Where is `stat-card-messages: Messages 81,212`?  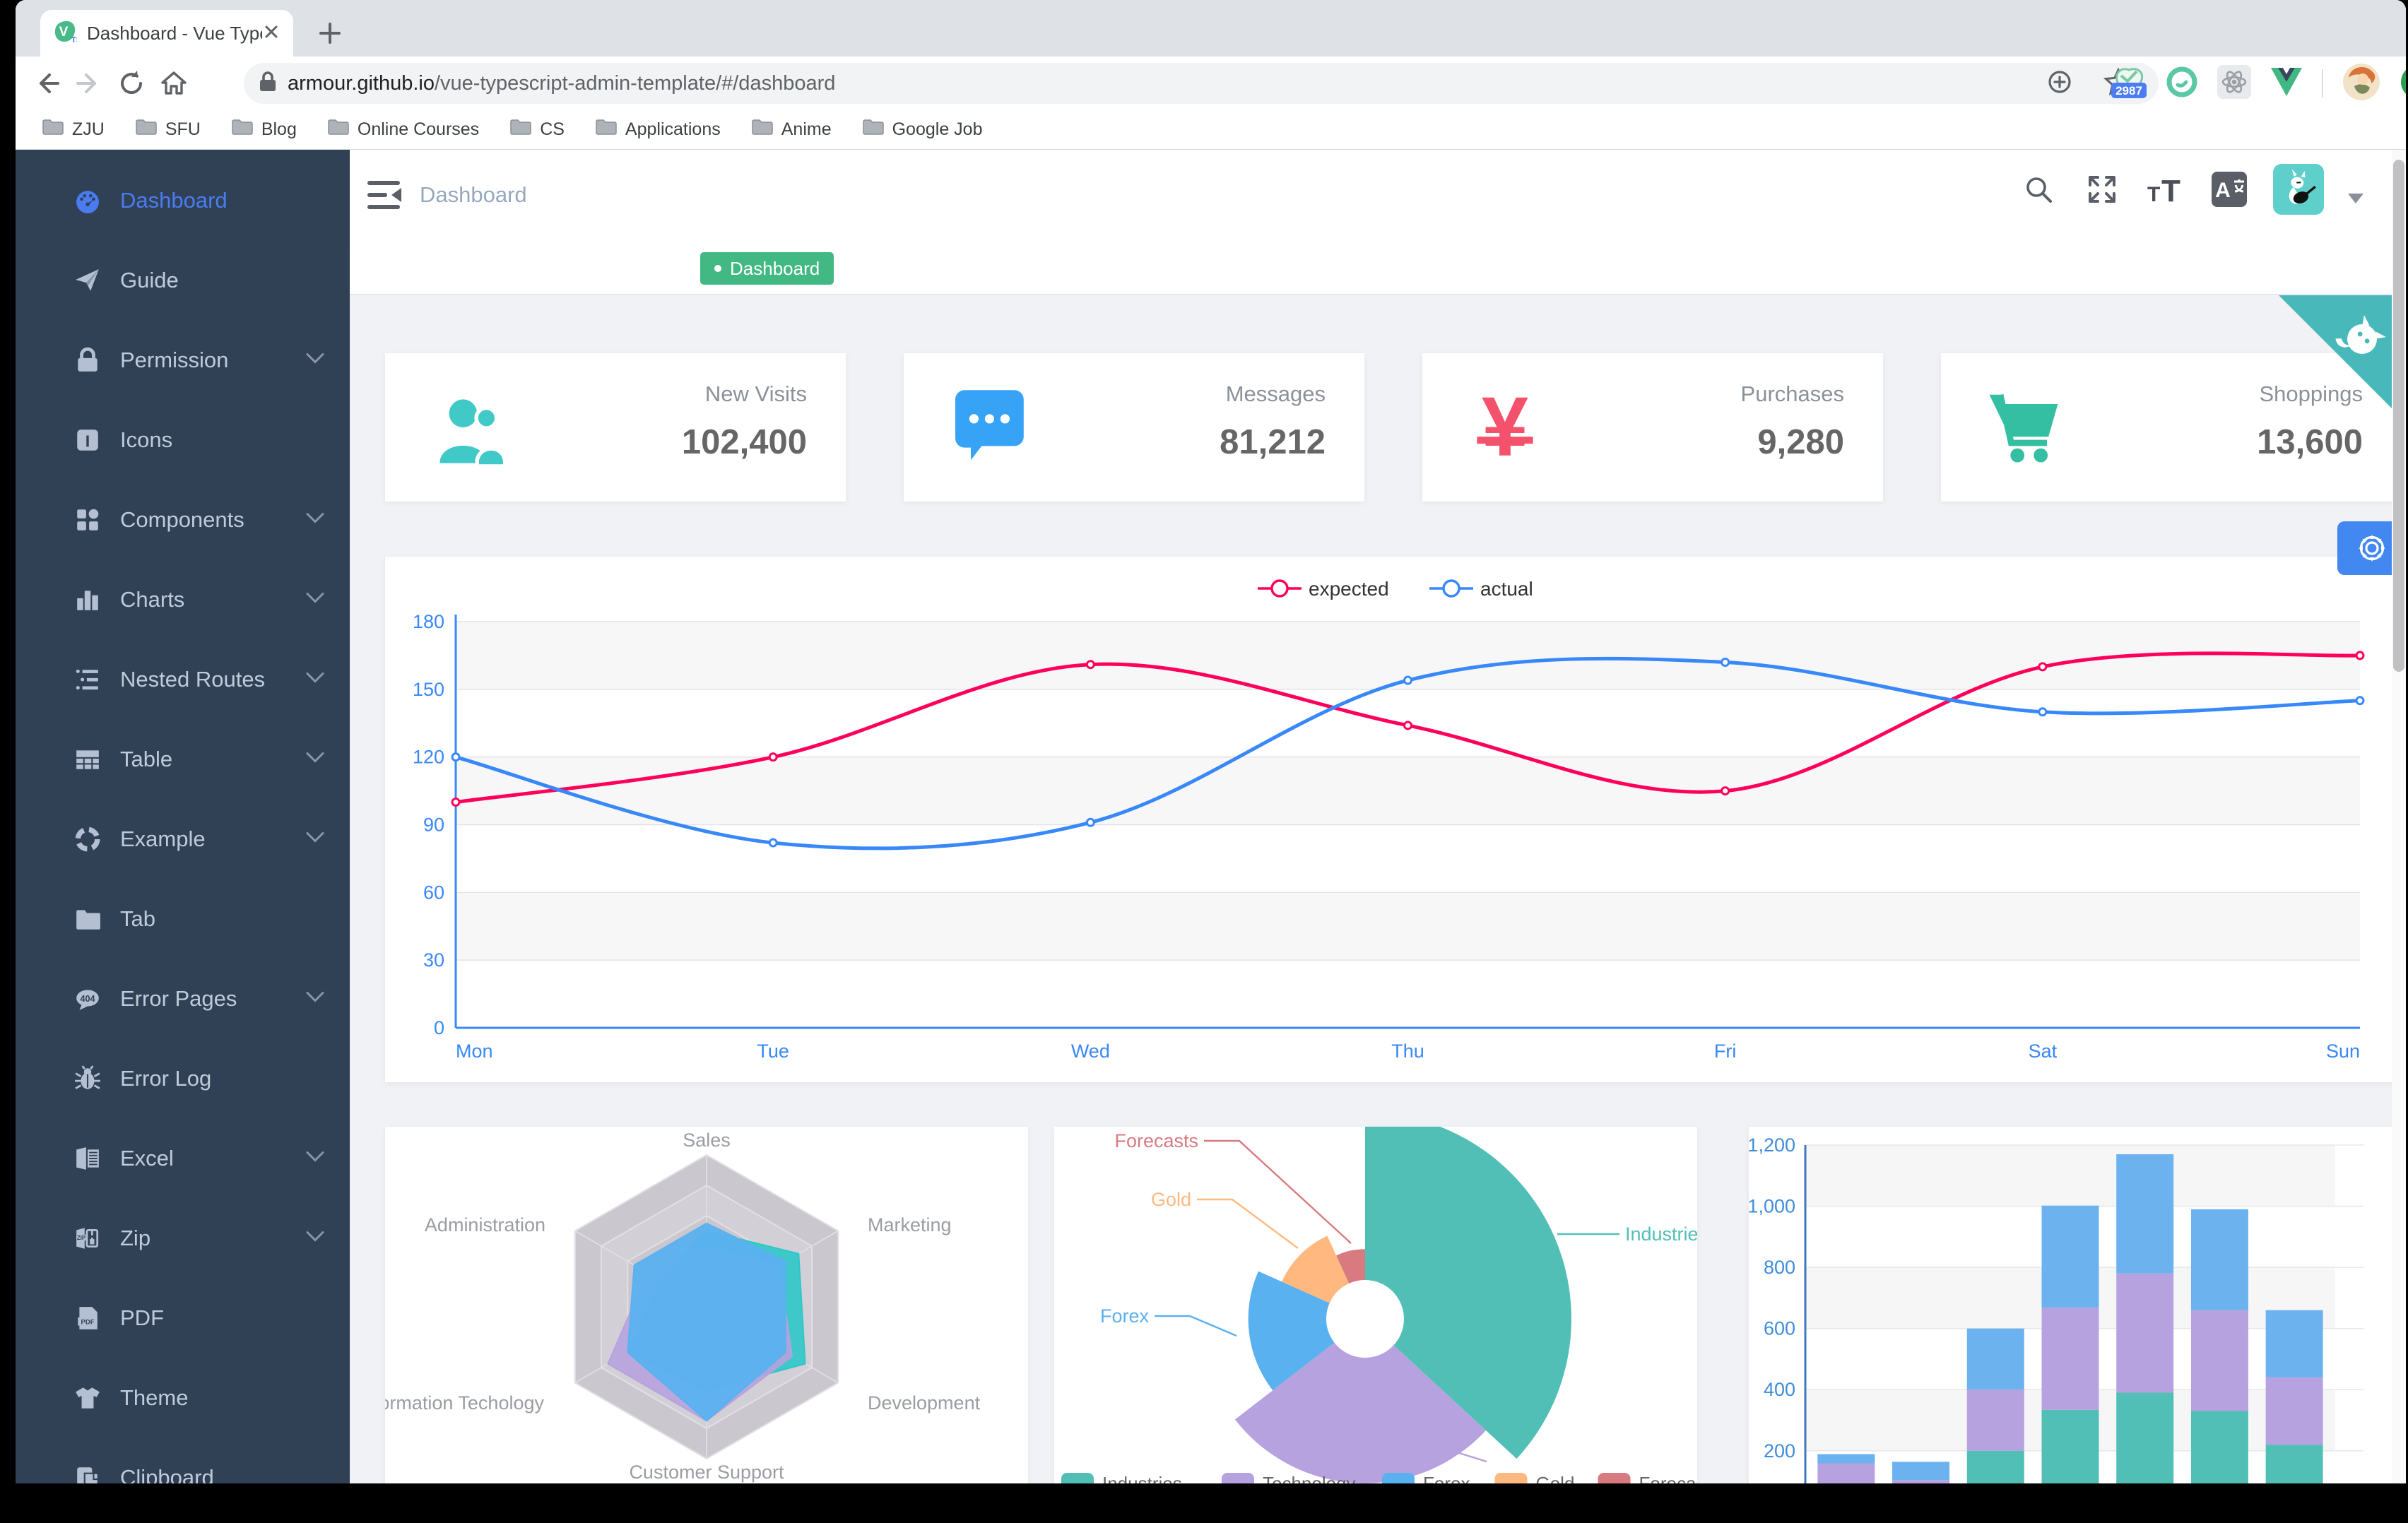
stat-card-messages: Messages 81,212 is located at coordinates (1134, 427).